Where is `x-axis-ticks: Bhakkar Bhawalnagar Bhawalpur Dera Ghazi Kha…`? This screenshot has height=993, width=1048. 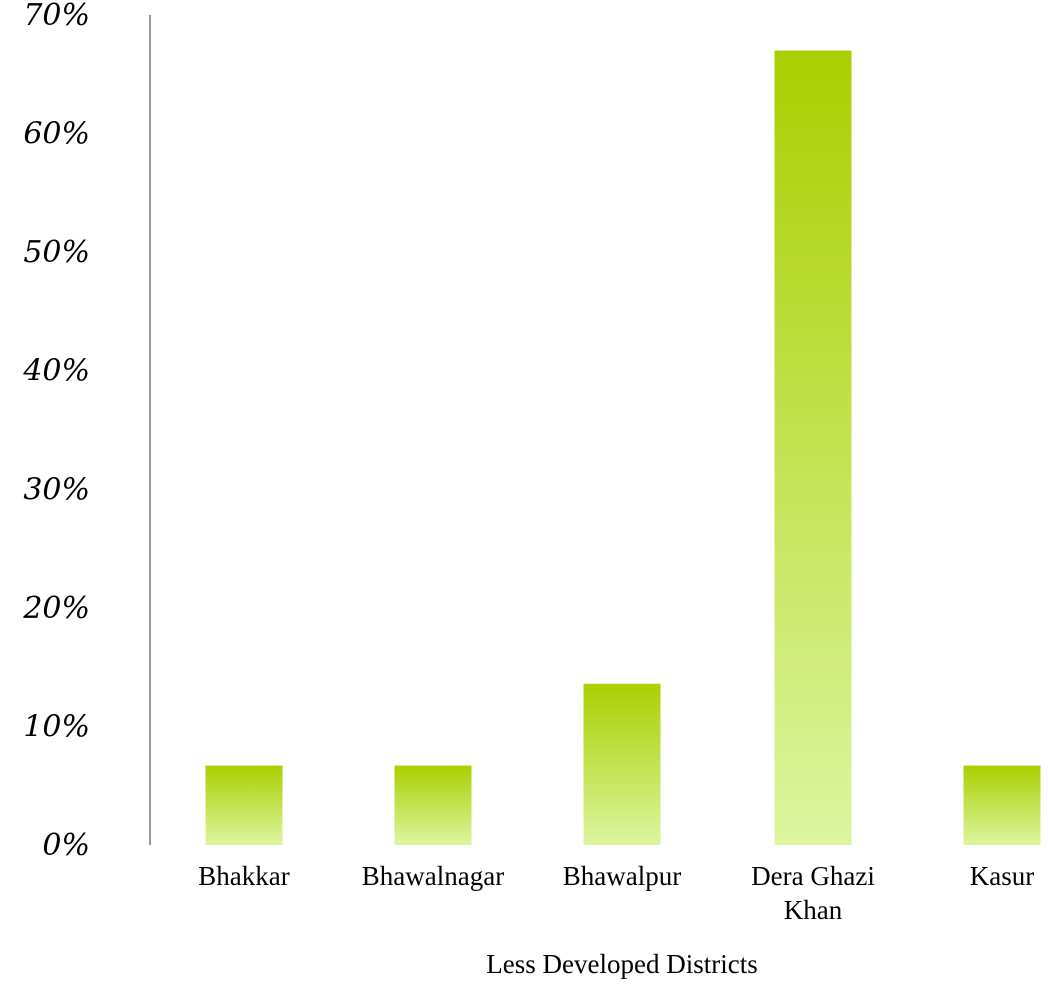 x-axis-ticks: Bhakkar Bhawalnagar Bhawalpur Dera Ghazi Kha… is located at coordinates (616, 893).